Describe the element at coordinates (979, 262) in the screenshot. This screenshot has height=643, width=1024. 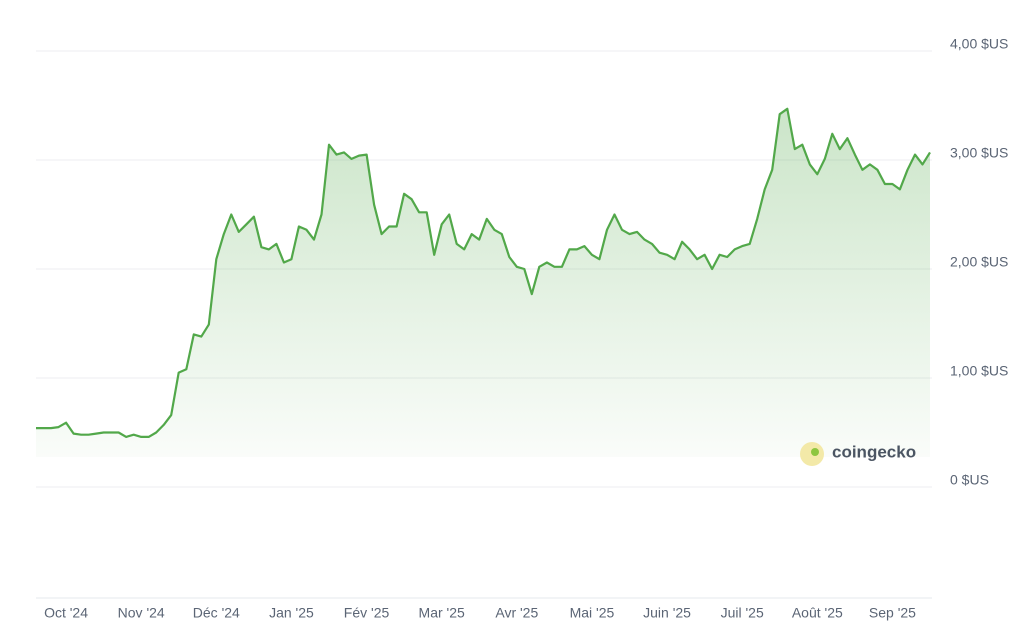
I see `y-tick-label: 2,00 $US` at that location.